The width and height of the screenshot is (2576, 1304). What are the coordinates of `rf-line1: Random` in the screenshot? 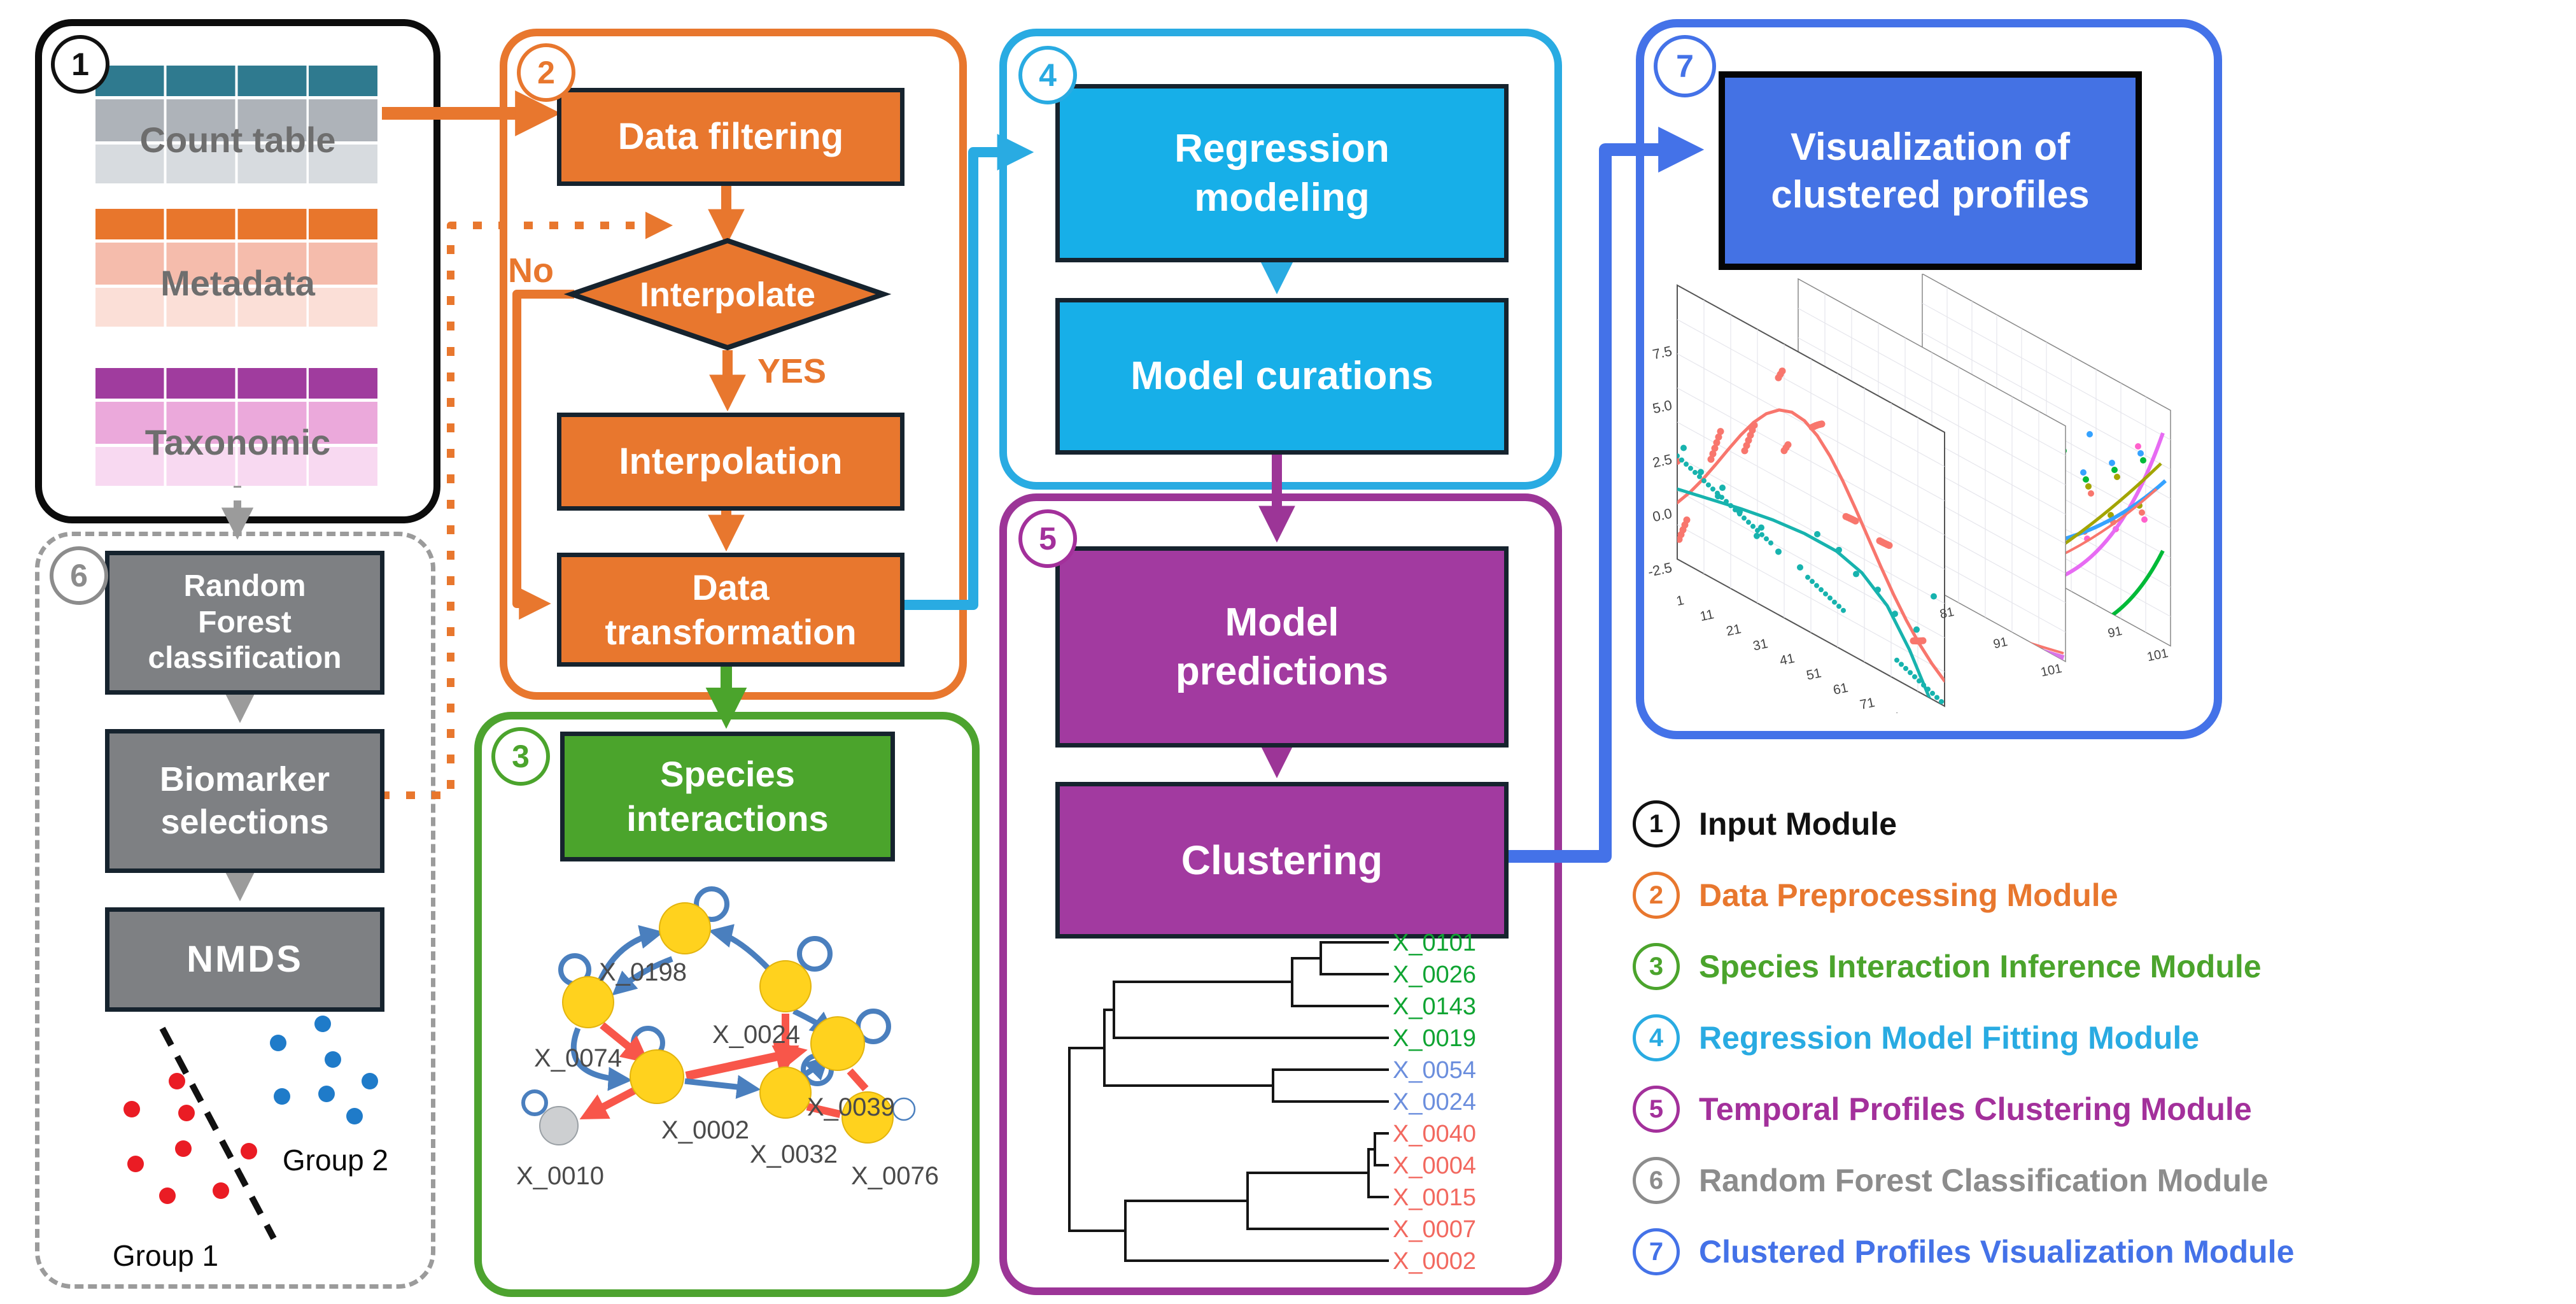 It's located at (245, 586).